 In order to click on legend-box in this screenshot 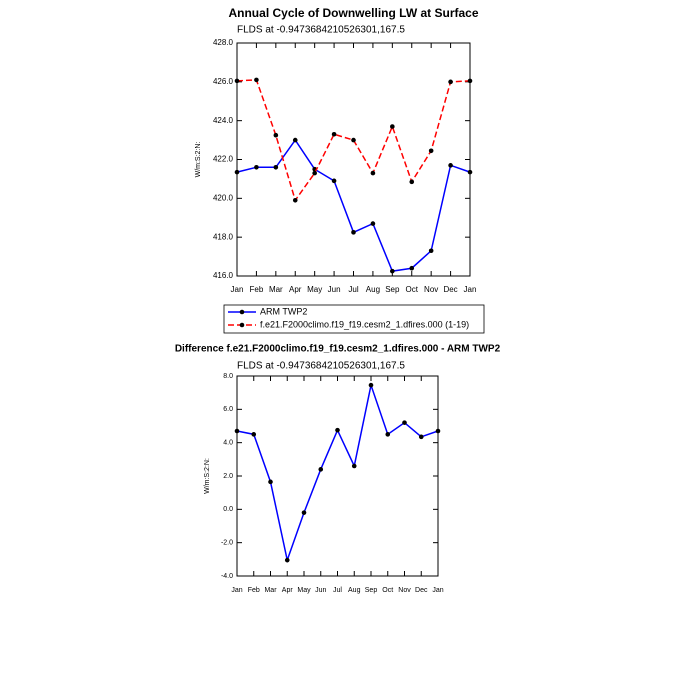, I will do `click(354, 319)`.